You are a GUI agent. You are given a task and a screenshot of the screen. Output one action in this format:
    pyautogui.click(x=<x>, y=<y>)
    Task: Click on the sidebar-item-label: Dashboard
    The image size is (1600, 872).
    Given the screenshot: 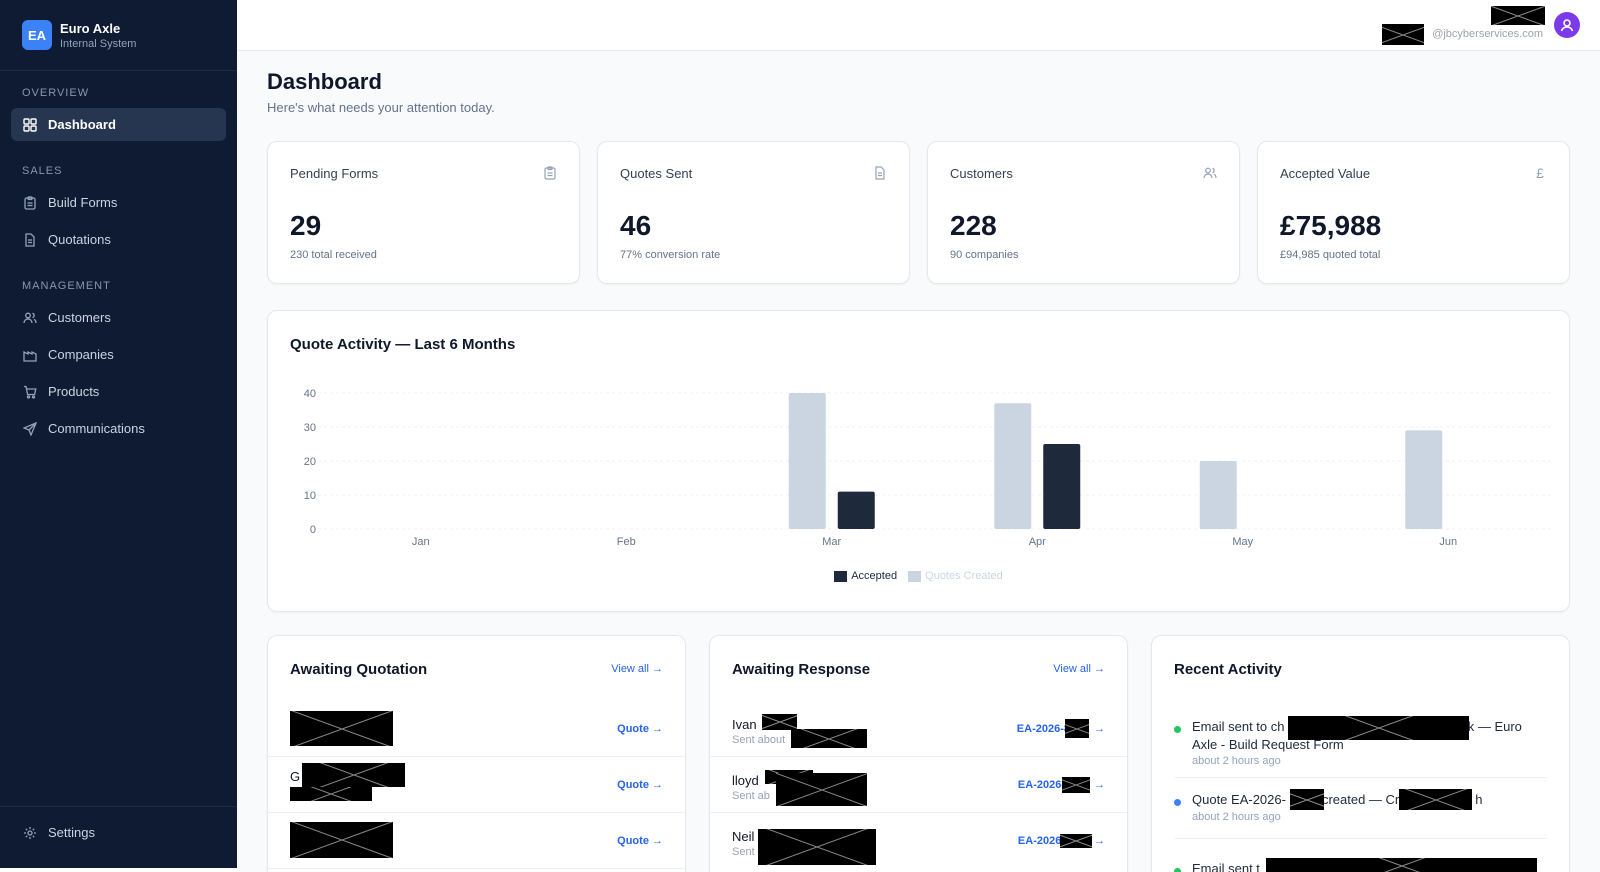 What is the action you would take?
    pyautogui.click(x=82, y=124)
    